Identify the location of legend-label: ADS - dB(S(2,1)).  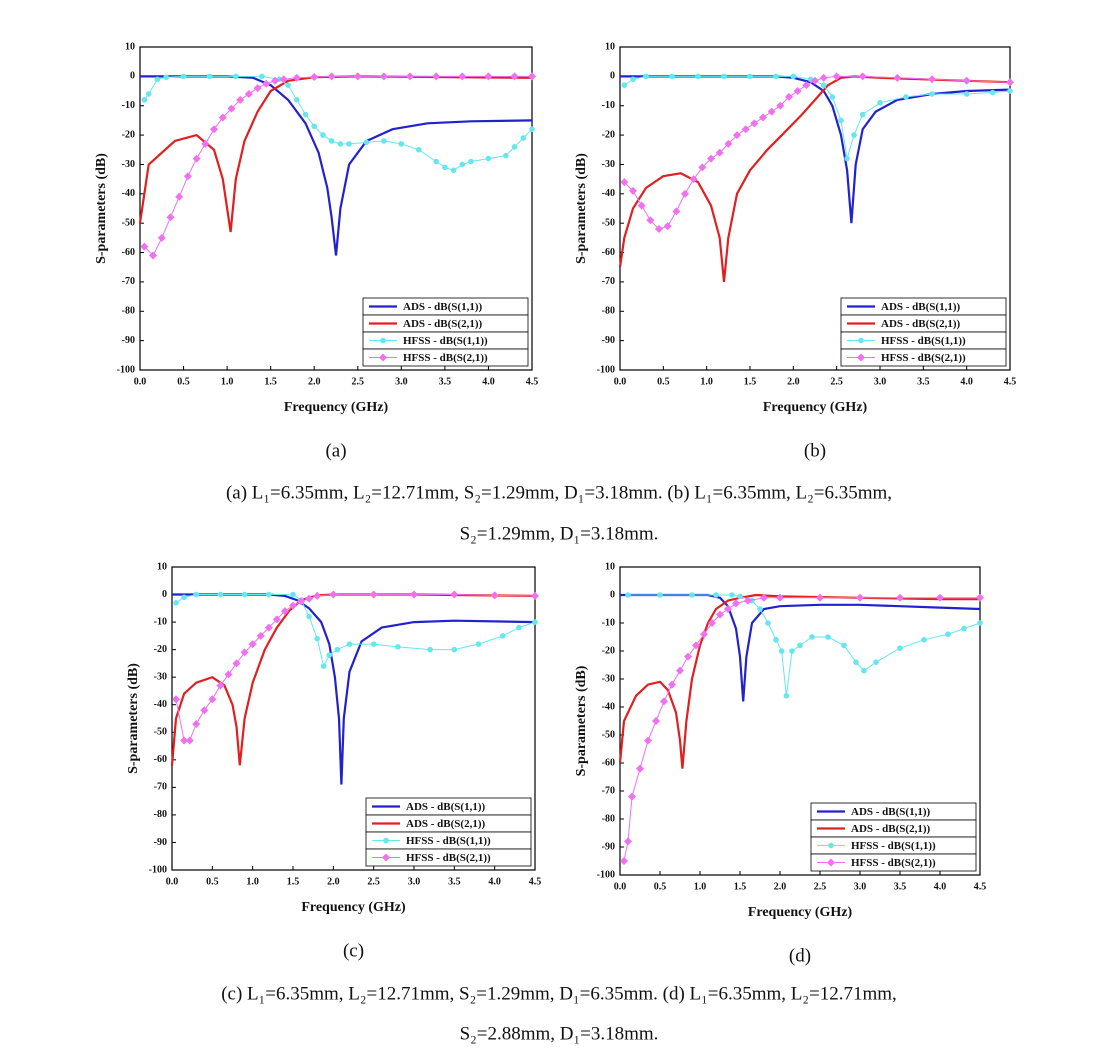
(920, 324).